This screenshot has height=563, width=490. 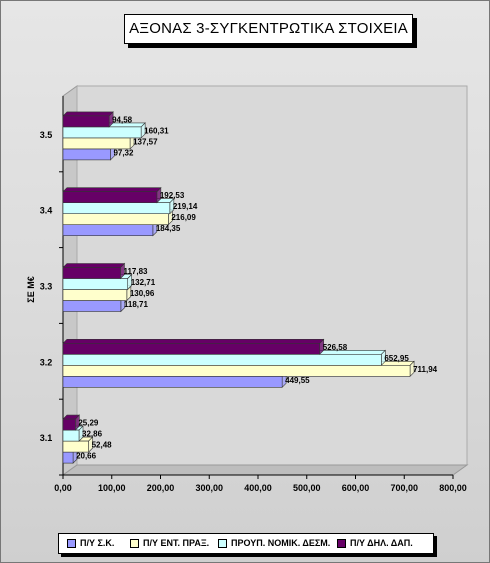 What do you see at coordinates (381, 543) in the screenshot?
I see `legend-label: Π/Υ ΔΗΛ. ΔΑΠ.` at bounding box center [381, 543].